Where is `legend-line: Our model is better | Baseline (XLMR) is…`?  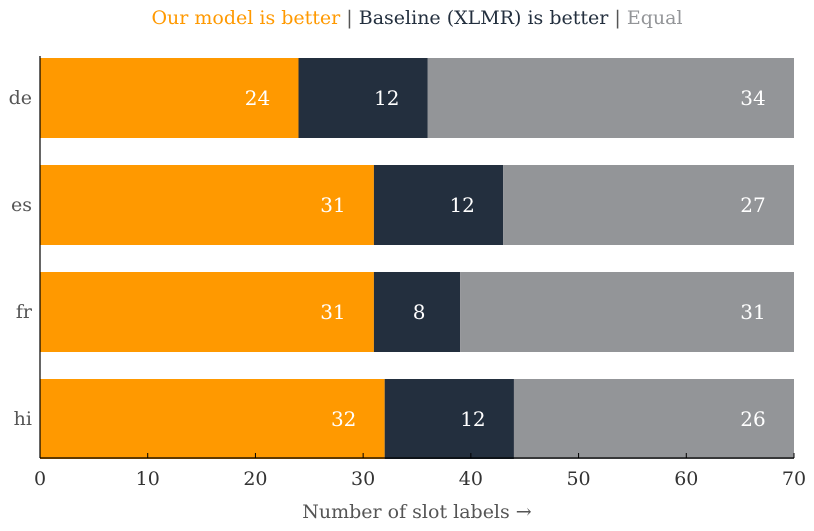
legend-line: Our model is better | Baseline (XLMR) is… is located at coordinates (416, 18).